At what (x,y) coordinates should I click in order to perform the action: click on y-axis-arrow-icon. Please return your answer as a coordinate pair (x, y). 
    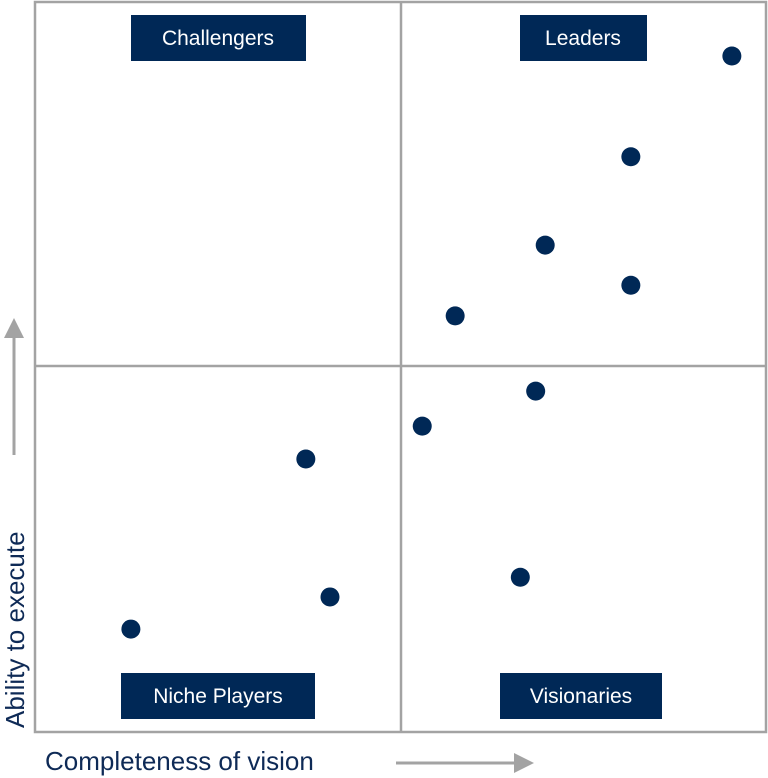
    Looking at the image, I should click on (14, 386).